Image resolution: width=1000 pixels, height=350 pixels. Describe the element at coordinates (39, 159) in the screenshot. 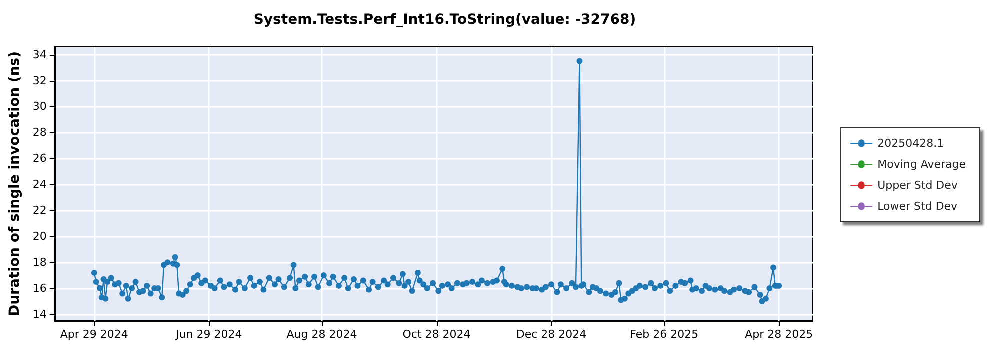

I see `y-tick-label: 26` at that location.